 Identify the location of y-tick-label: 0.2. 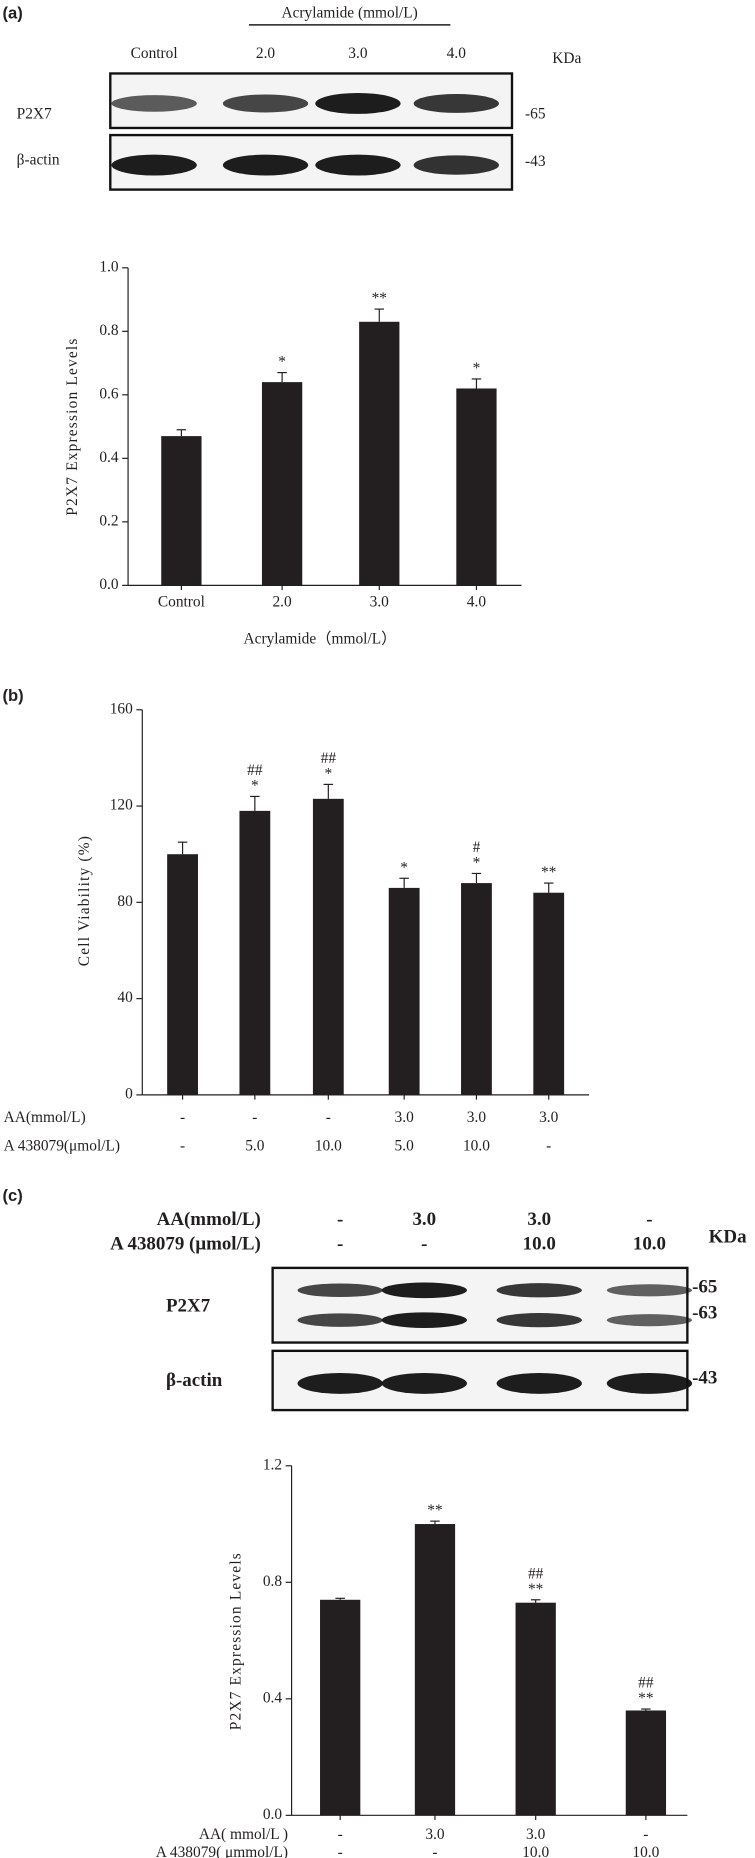
(108, 520).